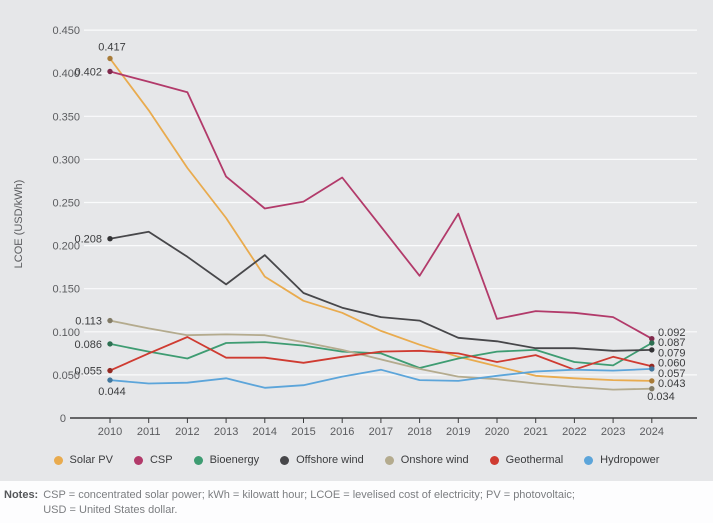  Describe the element at coordinates (389, 460) in the screenshot. I see `legend-dot-onshore-wind` at that location.